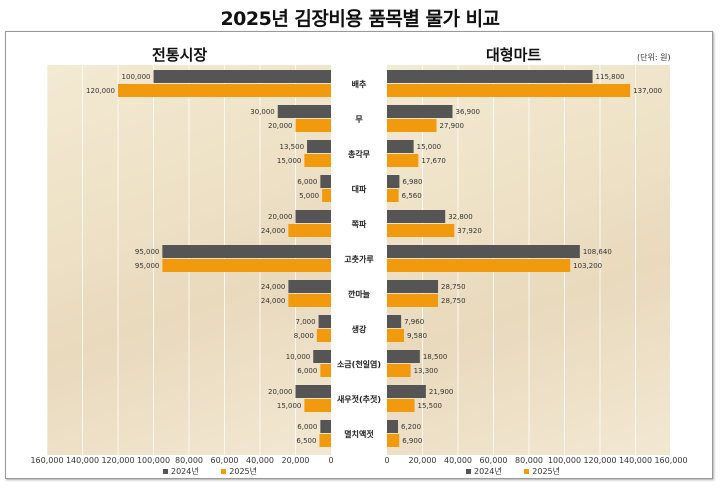 This screenshot has height=490, width=720. What do you see at coordinates (136, 77) in the screenshot?
I see `data-label: 100,000` at bounding box center [136, 77].